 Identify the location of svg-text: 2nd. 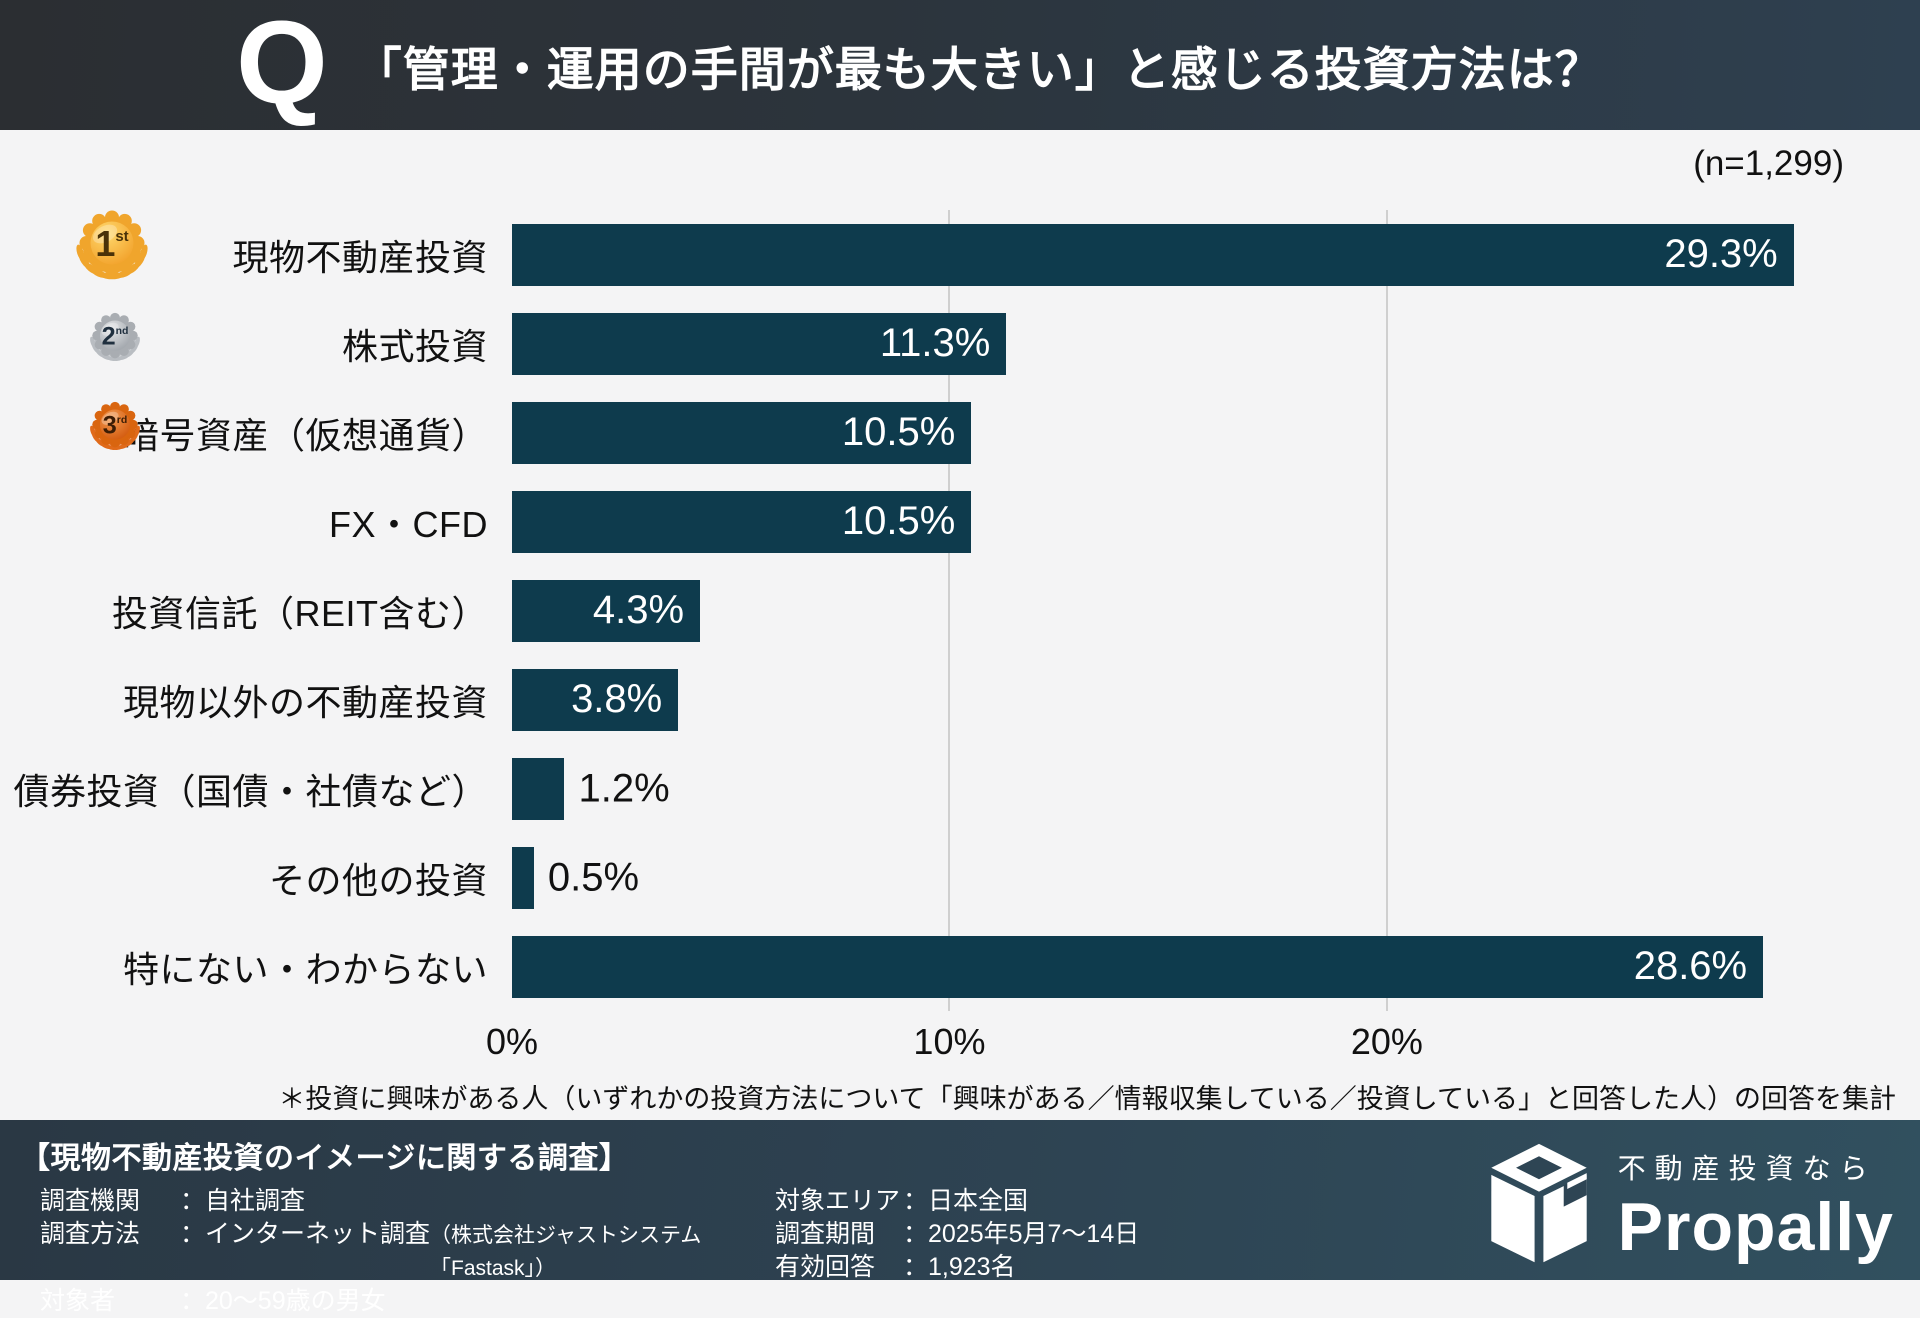
(115, 336).